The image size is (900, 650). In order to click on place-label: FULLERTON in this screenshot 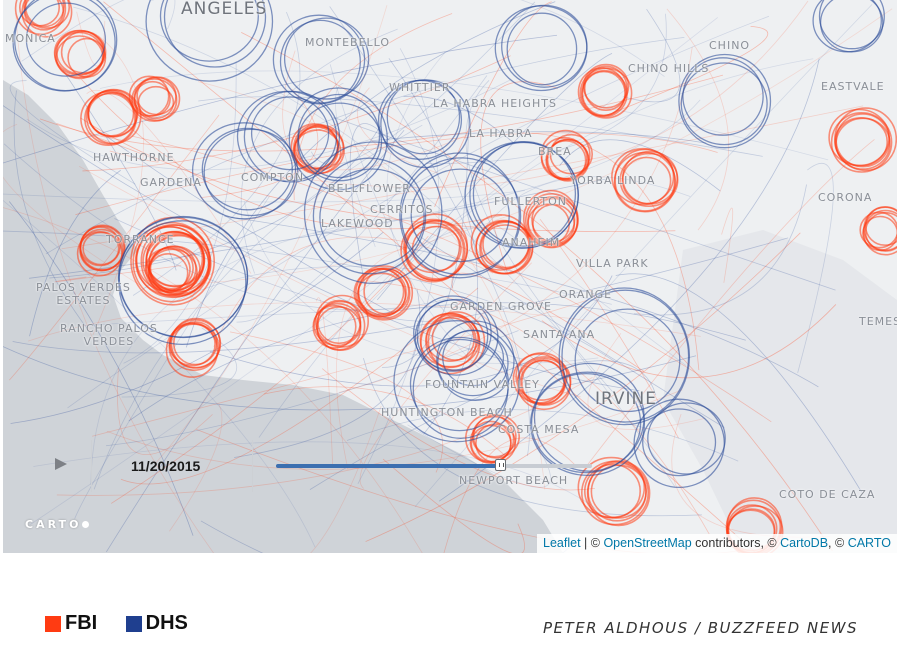, I will do `click(531, 201)`.